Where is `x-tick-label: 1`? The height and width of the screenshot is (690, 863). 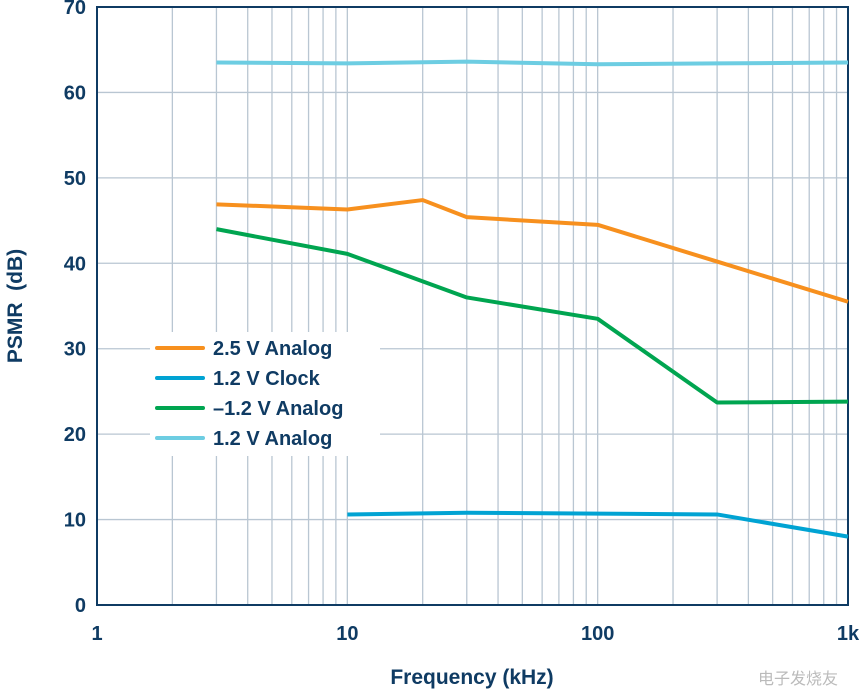
x-tick-label: 1 is located at coordinates (96, 634).